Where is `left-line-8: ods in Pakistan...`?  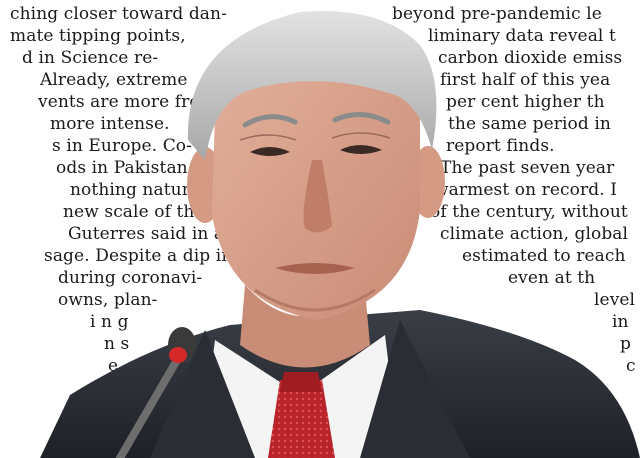 left-line-8: ods in Pakistan... is located at coordinates (130, 168).